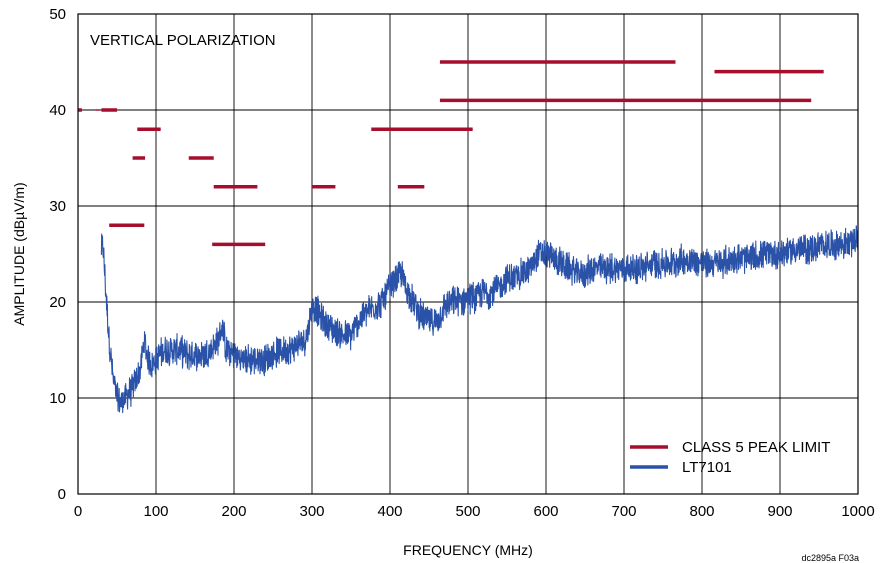  I want to click on legend-label-signal: LT7101, so click(707, 467).